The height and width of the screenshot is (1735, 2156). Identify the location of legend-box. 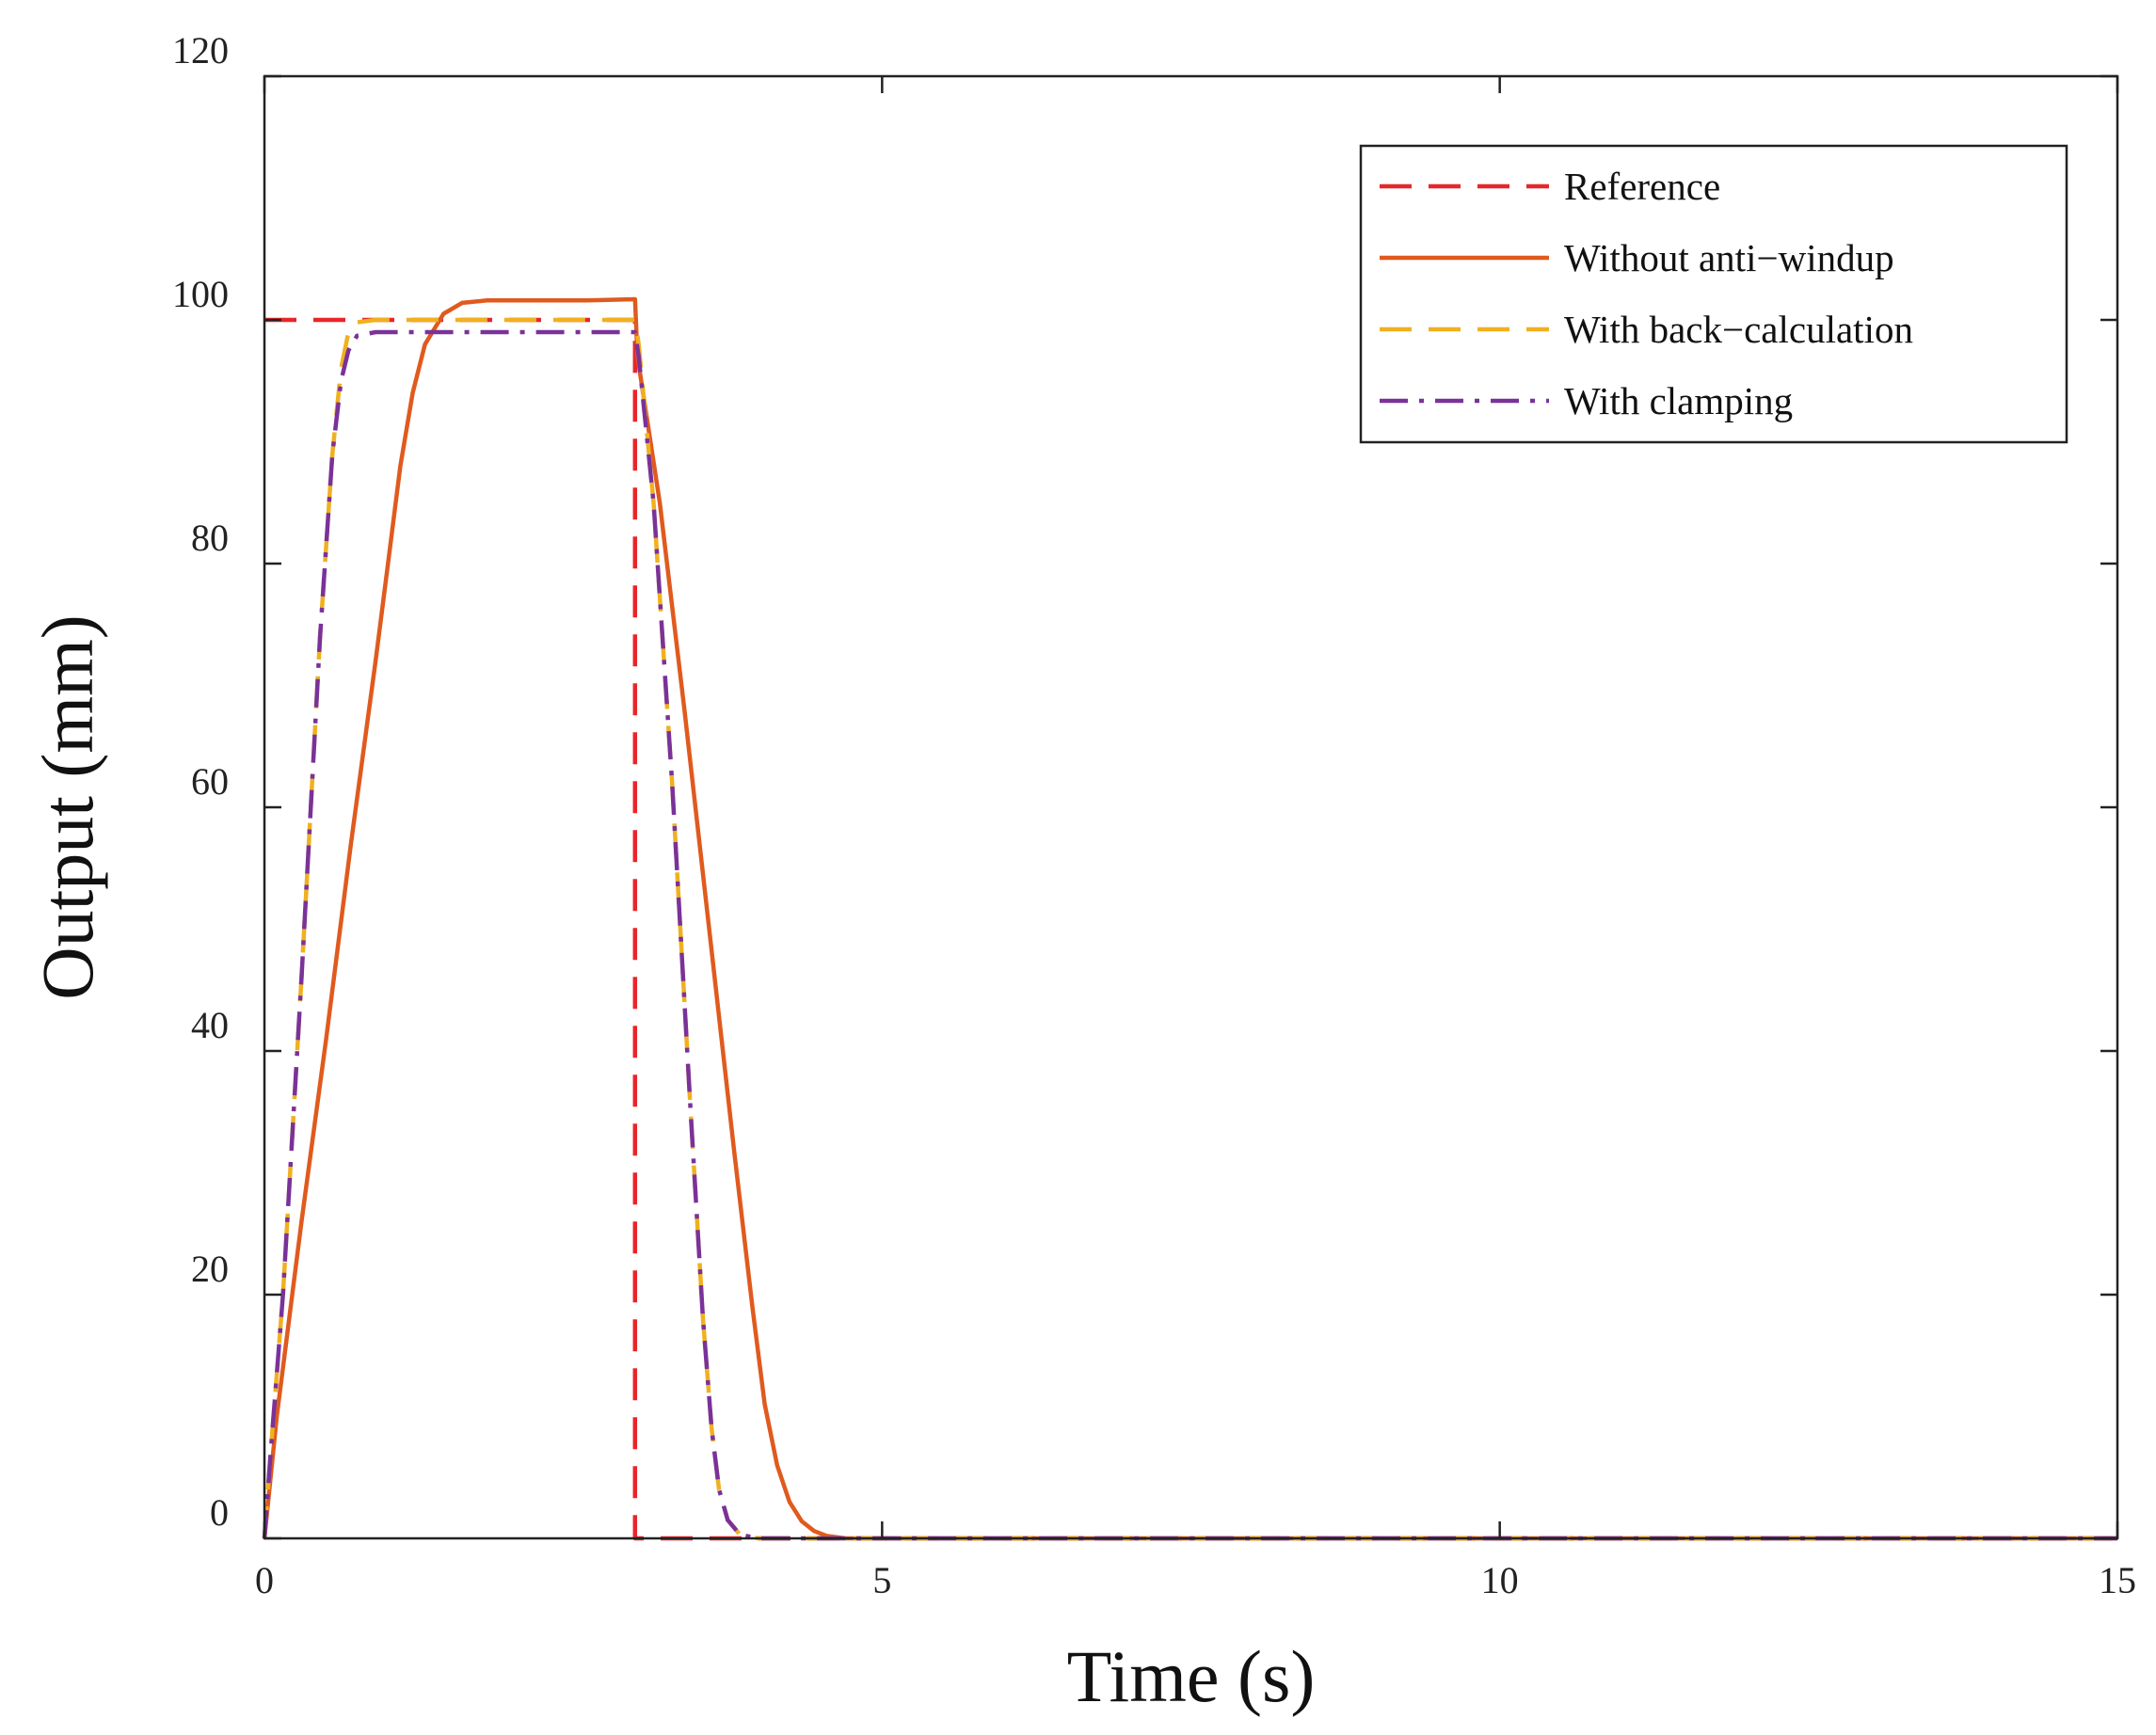
(1713, 294).